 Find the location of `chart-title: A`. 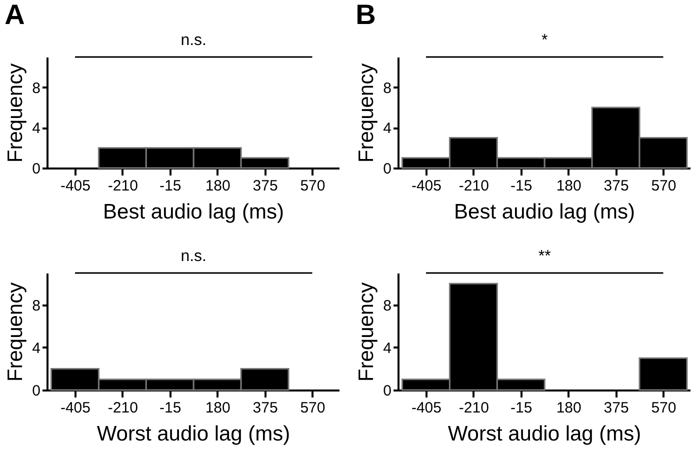

chart-title: A is located at coordinates (14, 15).